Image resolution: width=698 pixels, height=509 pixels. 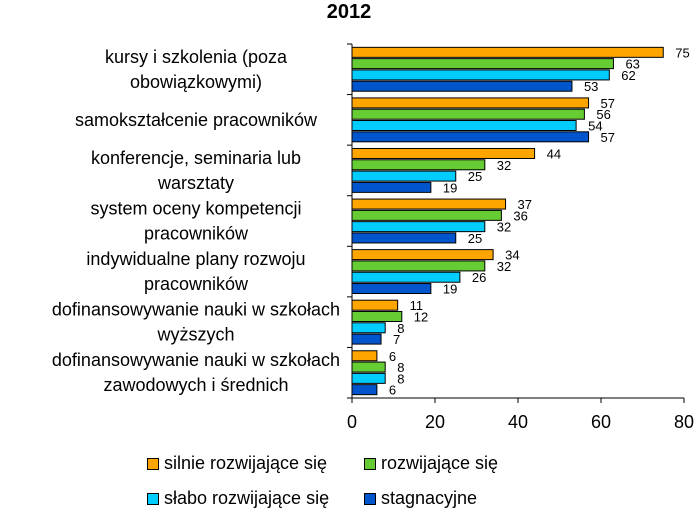 I want to click on x-tick-label: 80, so click(x=684, y=422).